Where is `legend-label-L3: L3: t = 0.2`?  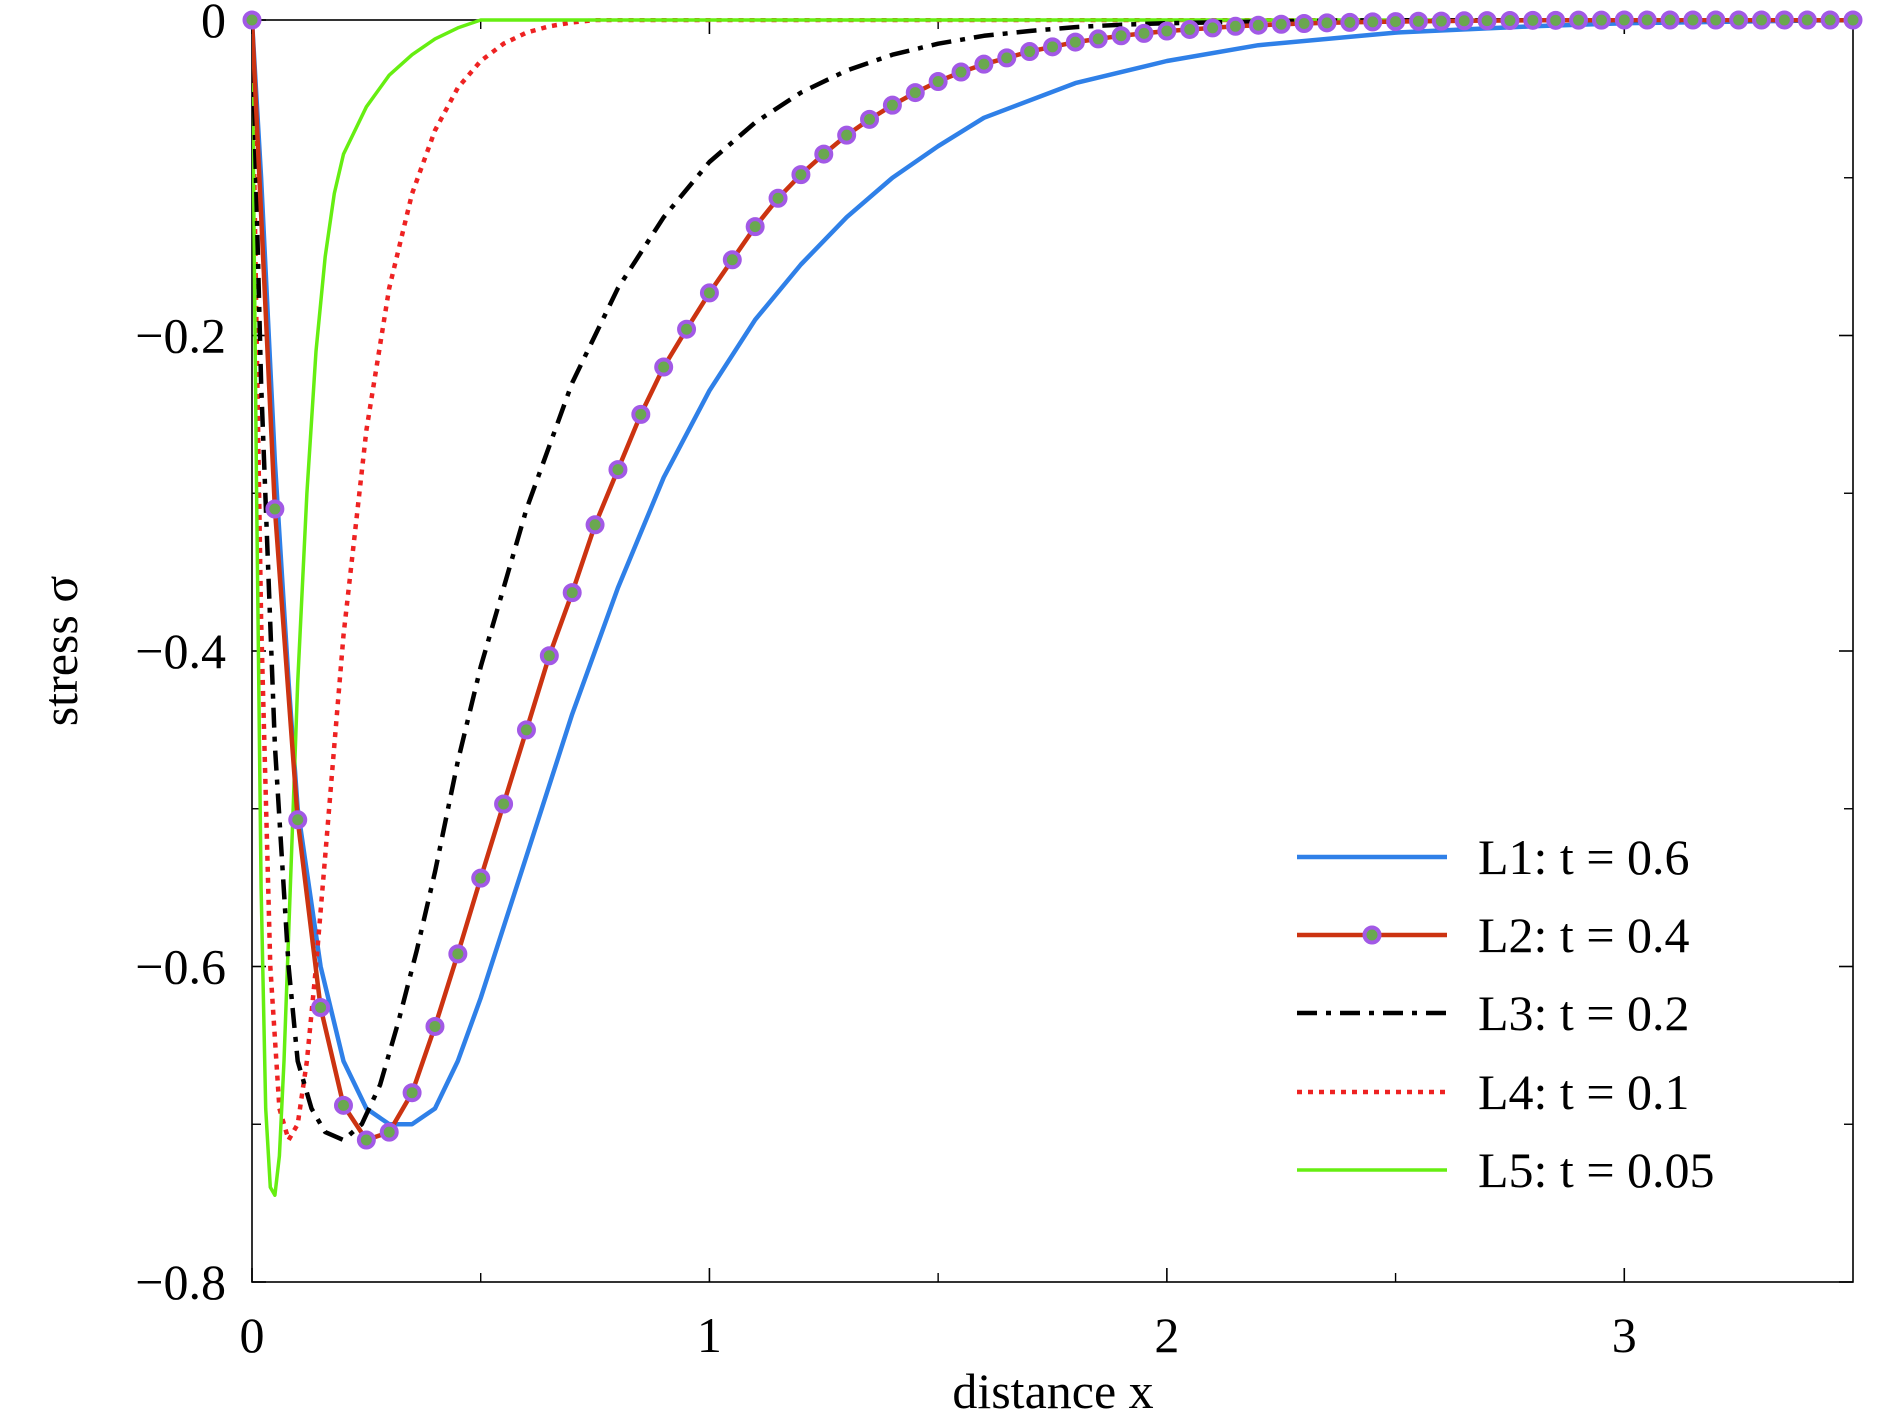
legend-label-L3: L3: t = 0.2 is located at coordinates (1584, 1013).